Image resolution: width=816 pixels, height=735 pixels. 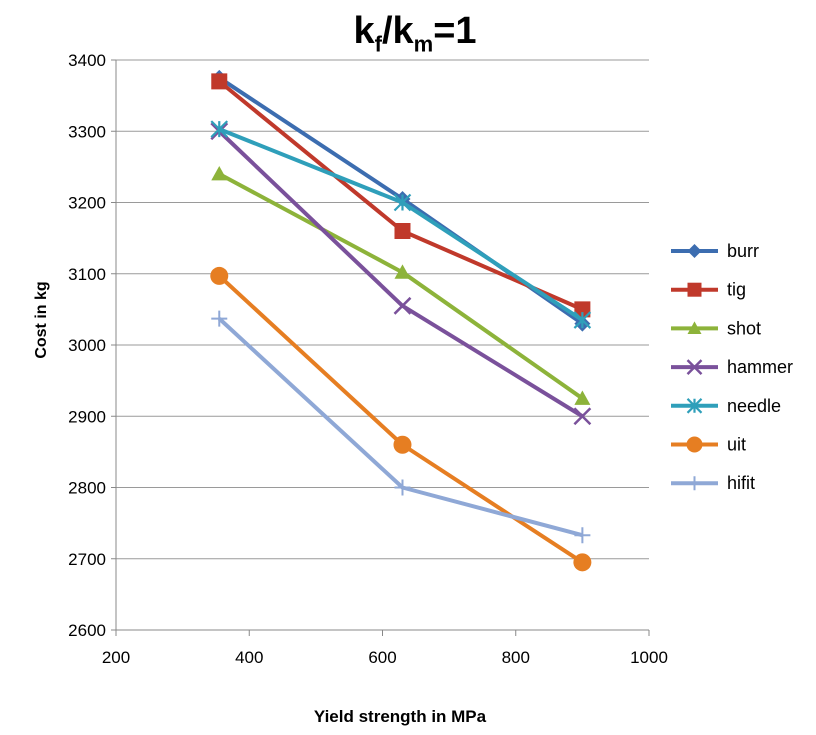 What do you see at coordinates (87, 416) in the screenshot?
I see `y-tick-label: 2900` at bounding box center [87, 416].